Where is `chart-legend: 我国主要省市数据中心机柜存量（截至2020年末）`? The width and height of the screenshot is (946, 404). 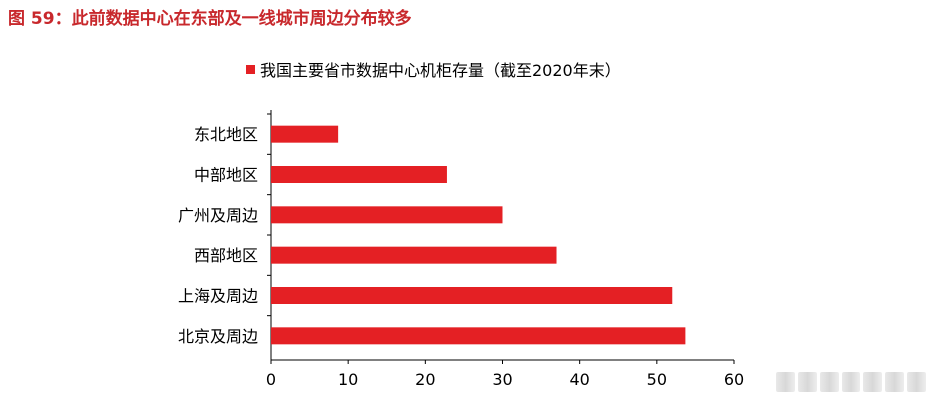
chart-legend: 我国主要省市数据中心机柜存量（截至2020年末） is located at coordinates (433, 69).